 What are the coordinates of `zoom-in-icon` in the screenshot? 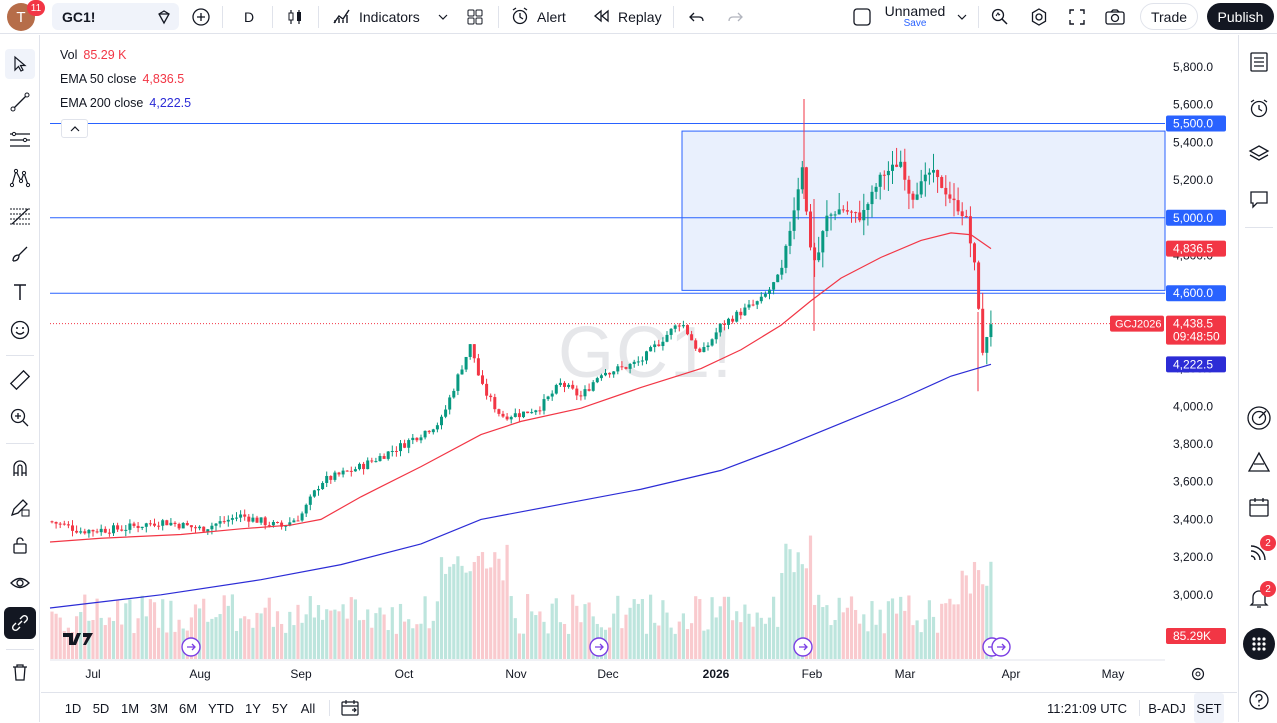 It's located at (20, 418).